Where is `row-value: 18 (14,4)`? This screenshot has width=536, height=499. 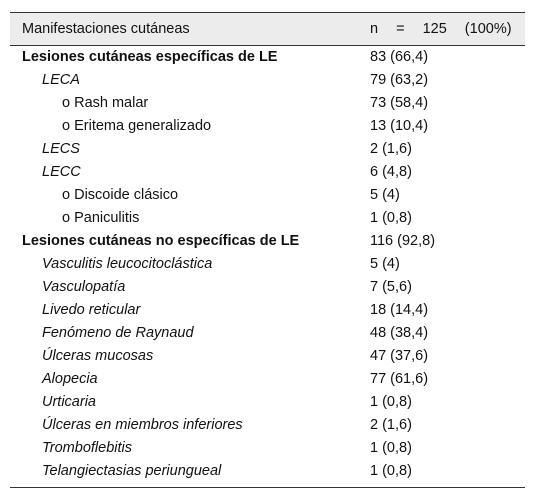
row-value: 18 (14,4) is located at coordinates (399, 310).